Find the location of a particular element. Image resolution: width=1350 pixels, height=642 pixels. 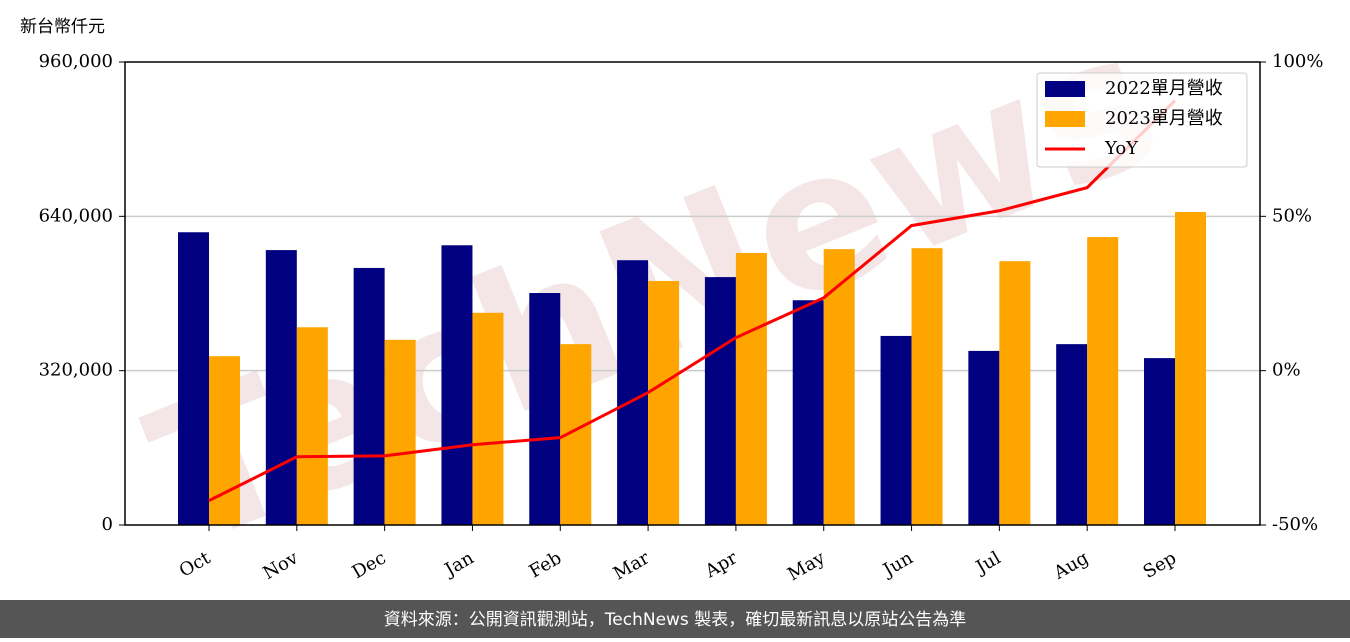

y2-tick-label: 50% is located at coordinates (1292, 215).